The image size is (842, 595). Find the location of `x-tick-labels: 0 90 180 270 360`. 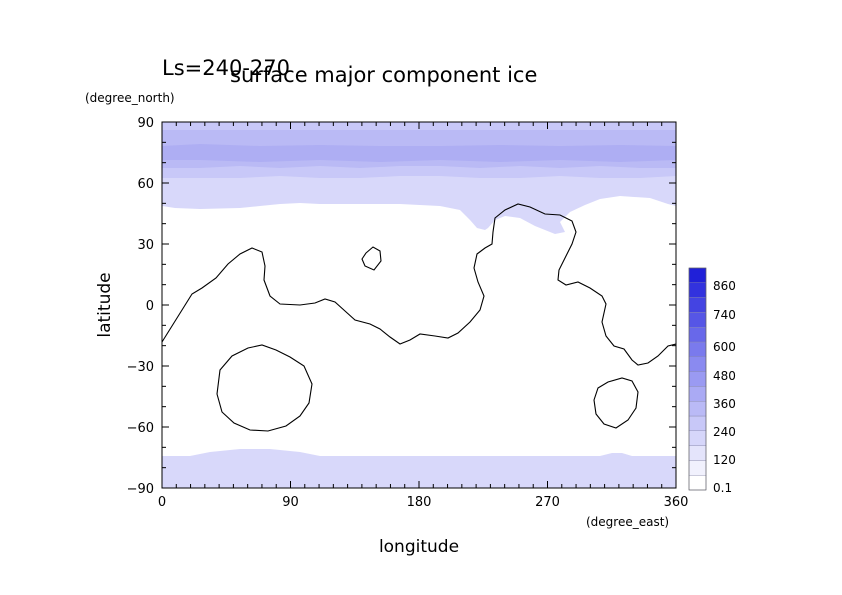

x-tick-labels: 0 90 180 270 360 is located at coordinates (423, 502).